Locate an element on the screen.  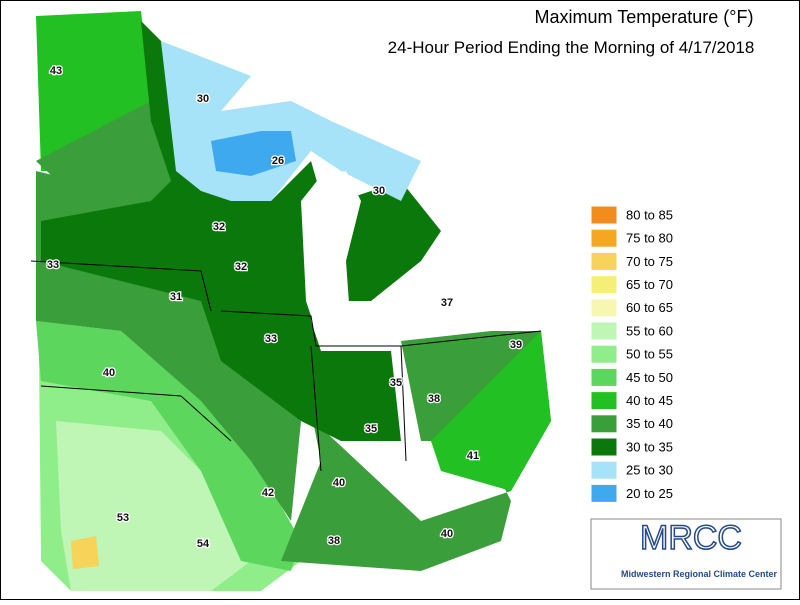
station-label: 53 is located at coordinates (123, 518).